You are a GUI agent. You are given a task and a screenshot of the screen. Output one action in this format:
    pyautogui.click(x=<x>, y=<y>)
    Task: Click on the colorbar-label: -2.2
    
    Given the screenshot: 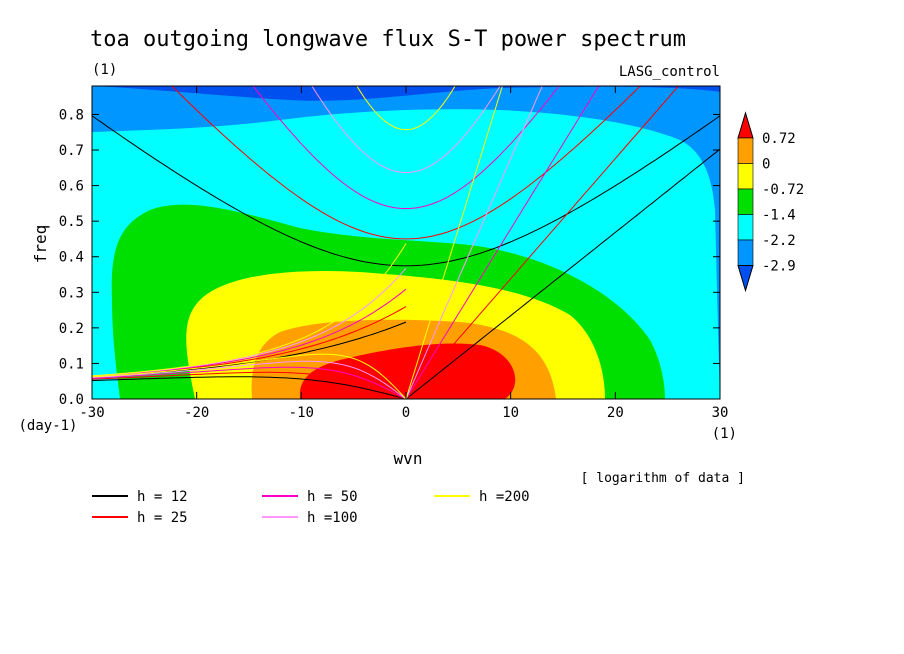 What is the action you would take?
    pyautogui.click(x=779, y=241)
    